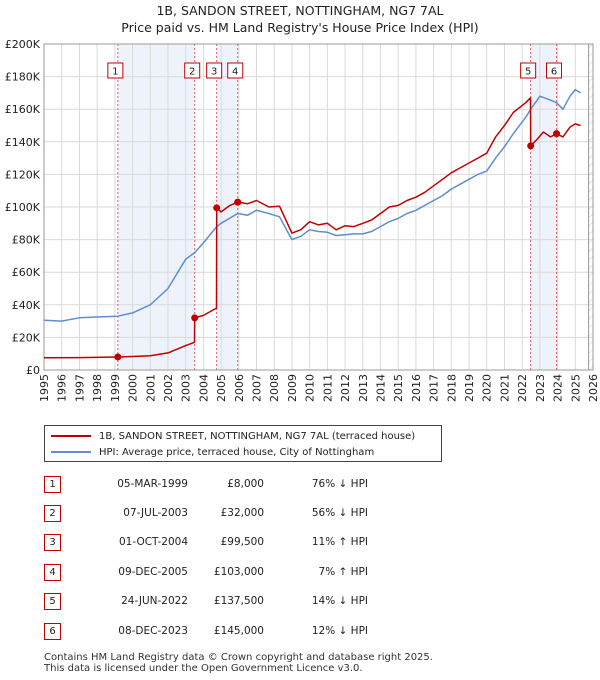 The image size is (600, 680). Describe the element at coordinates (71, 436) in the screenshot. I see `legend-line-price` at that location.